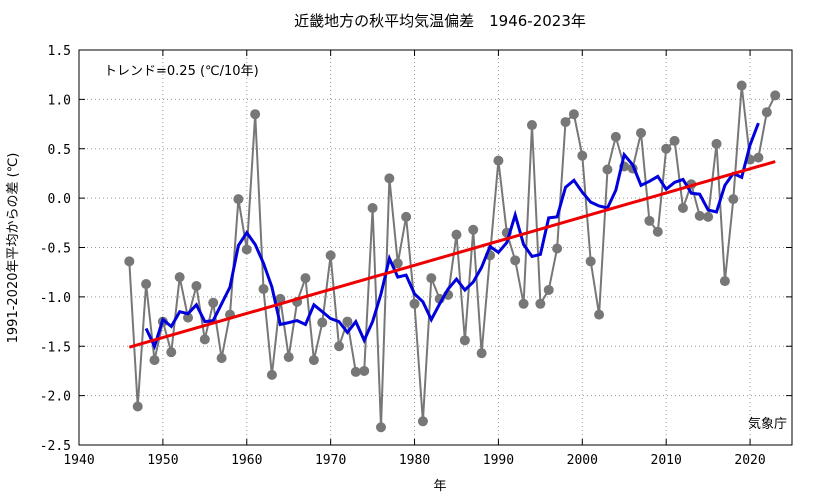  I want to click on x-tick-label: 2010, so click(666, 460).